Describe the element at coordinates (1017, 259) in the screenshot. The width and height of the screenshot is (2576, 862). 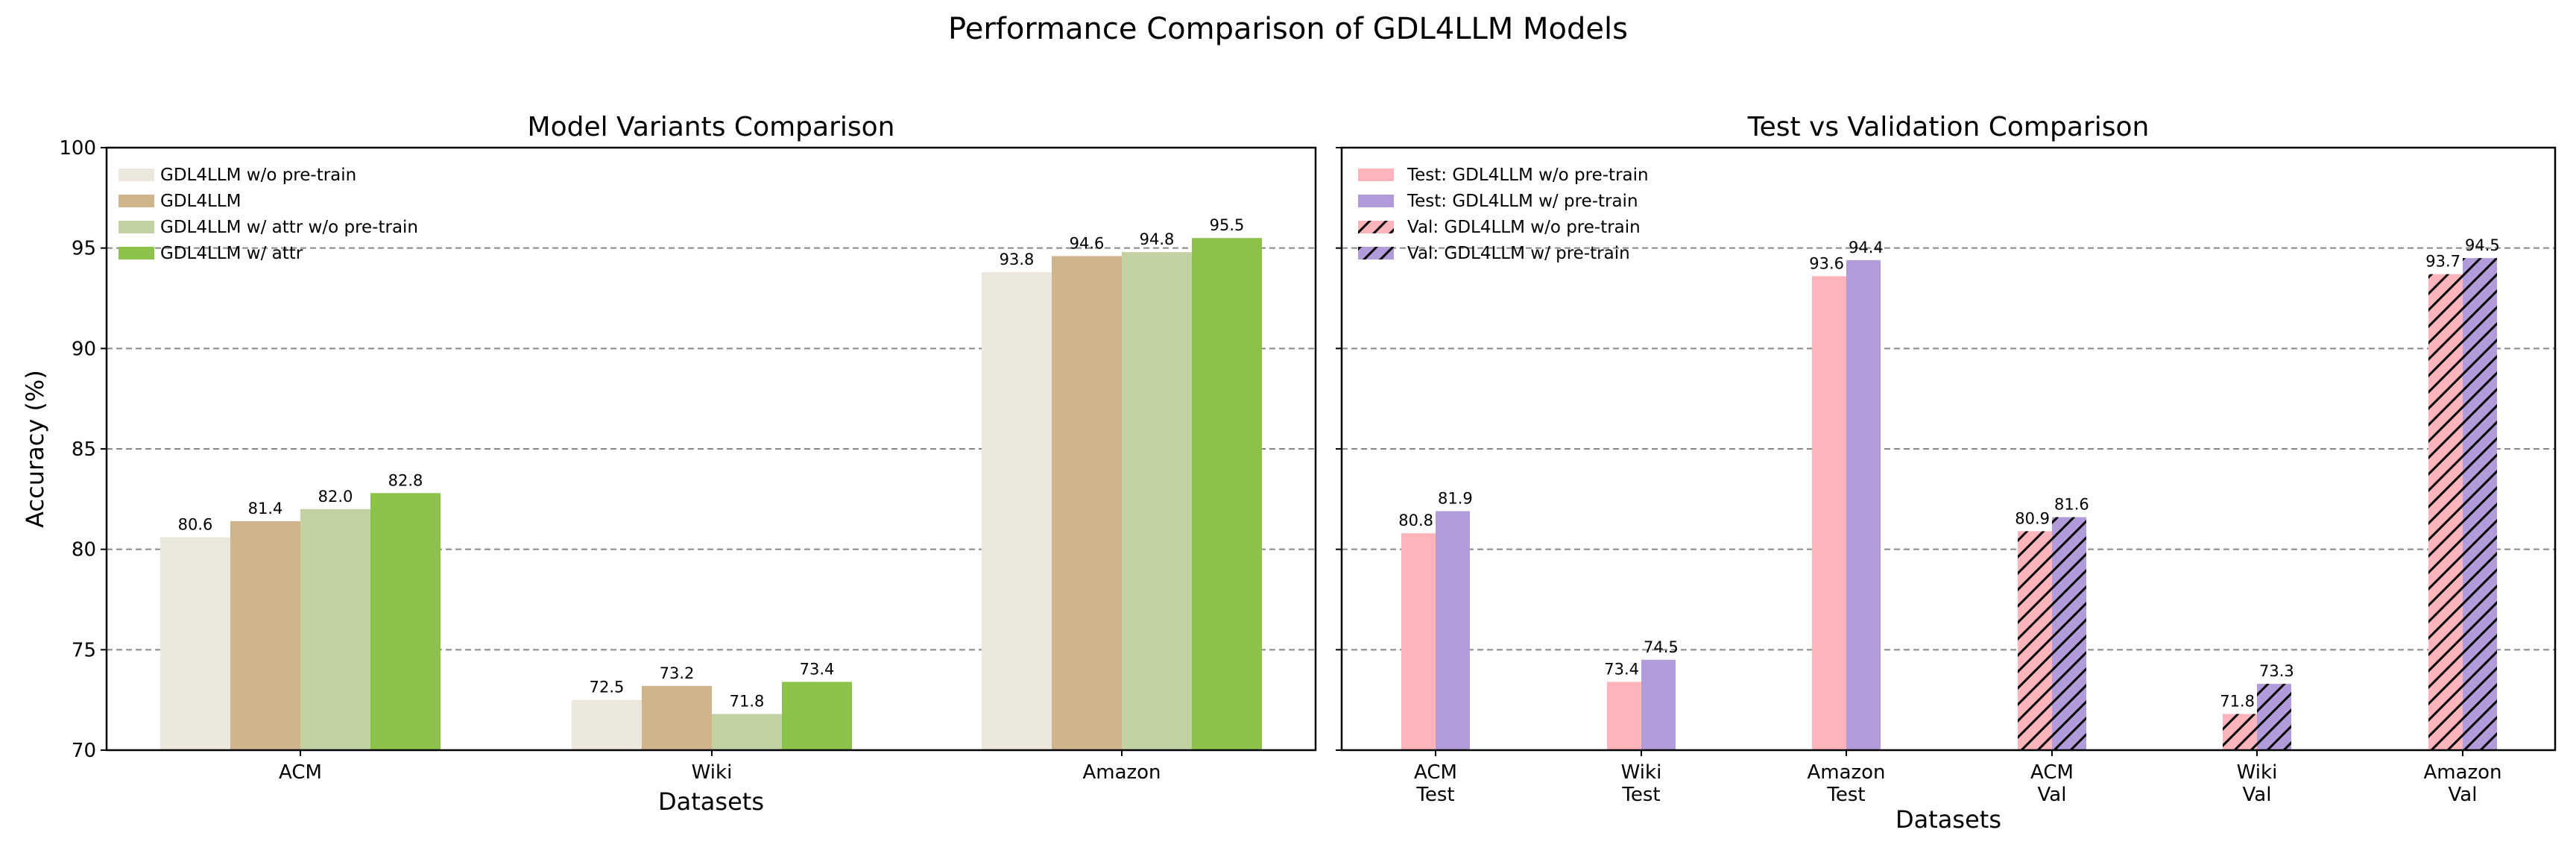
I see `data-label: 93.8` at that location.